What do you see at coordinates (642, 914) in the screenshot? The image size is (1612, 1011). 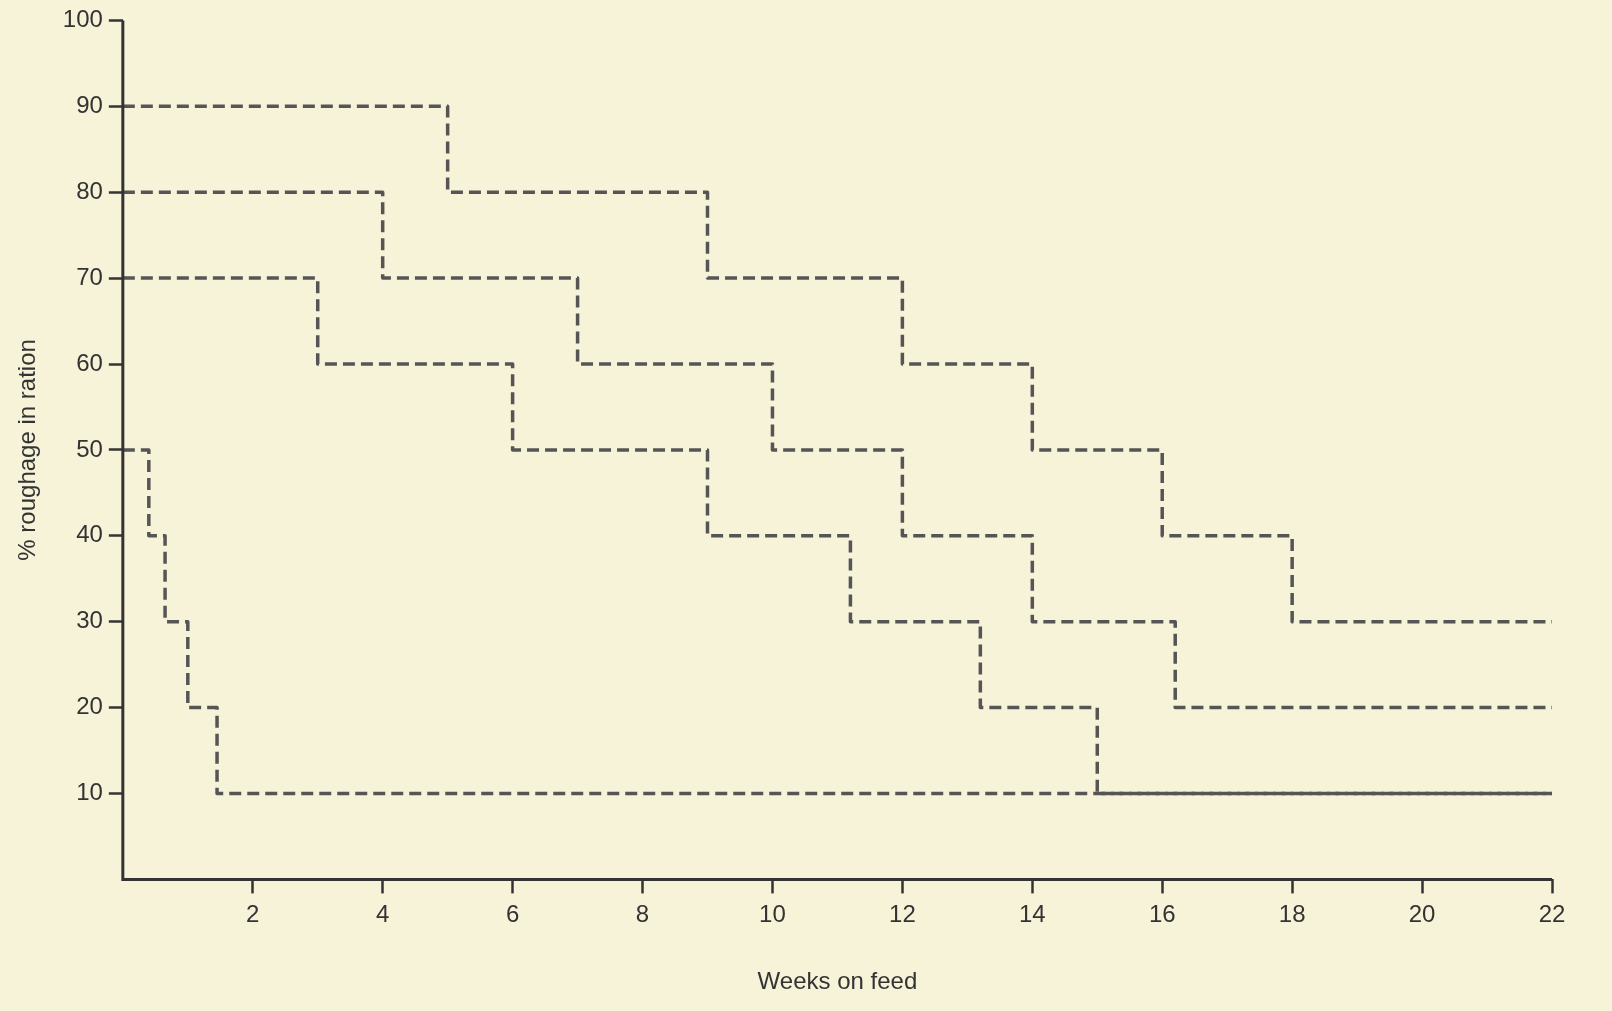 I see `x-tick-label: 8` at bounding box center [642, 914].